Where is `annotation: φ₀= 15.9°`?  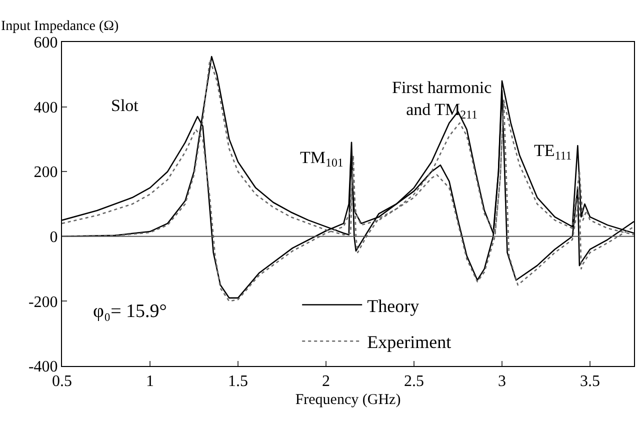 annotation: φ₀= 15.9° is located at coordinates (130, 311).